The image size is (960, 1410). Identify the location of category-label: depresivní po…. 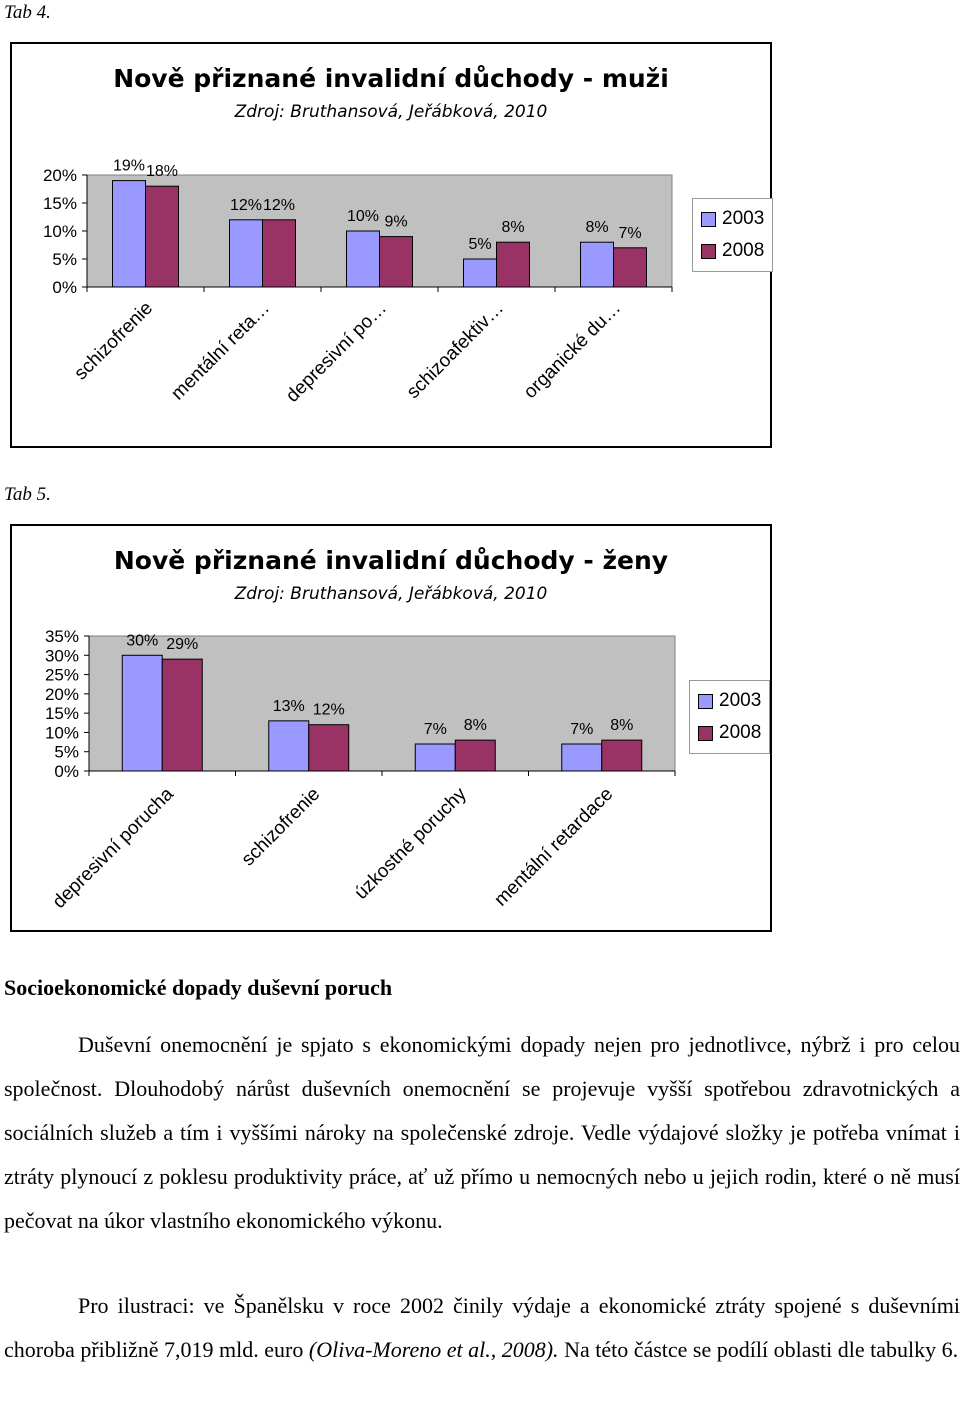
(336, 352).